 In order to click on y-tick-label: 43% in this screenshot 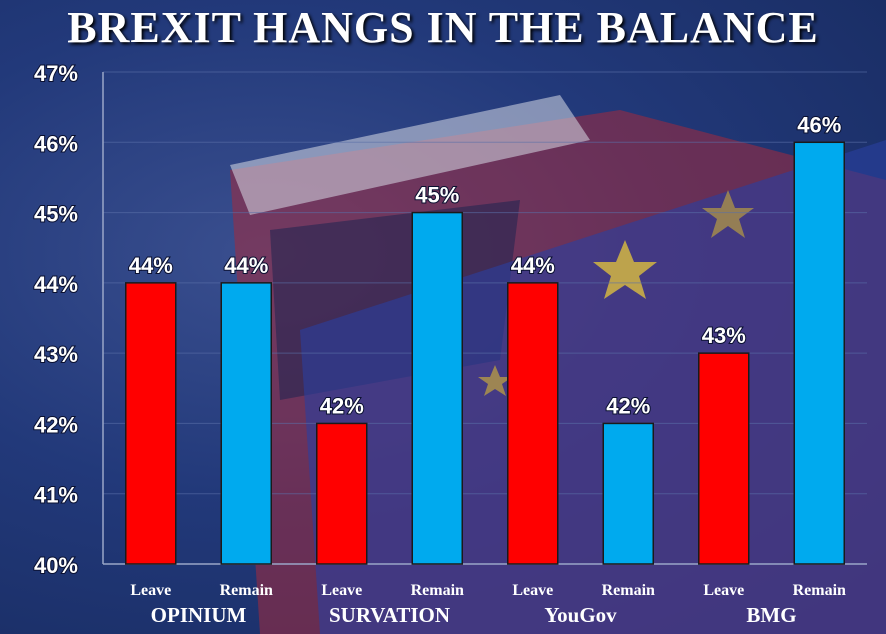, I will do `click(56, 354)`.